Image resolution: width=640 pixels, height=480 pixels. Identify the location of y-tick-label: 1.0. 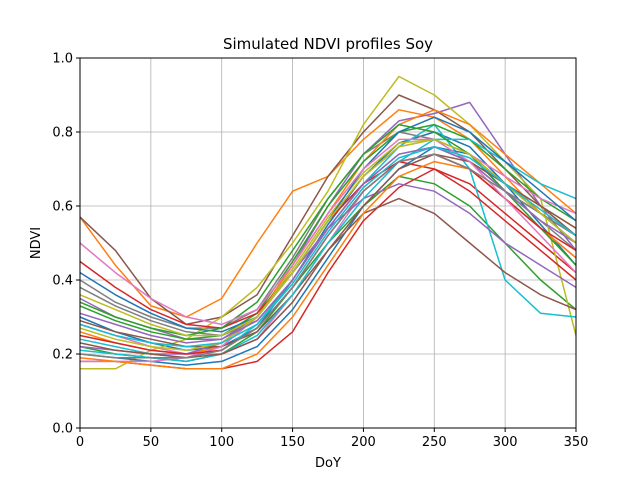
(62, 59).